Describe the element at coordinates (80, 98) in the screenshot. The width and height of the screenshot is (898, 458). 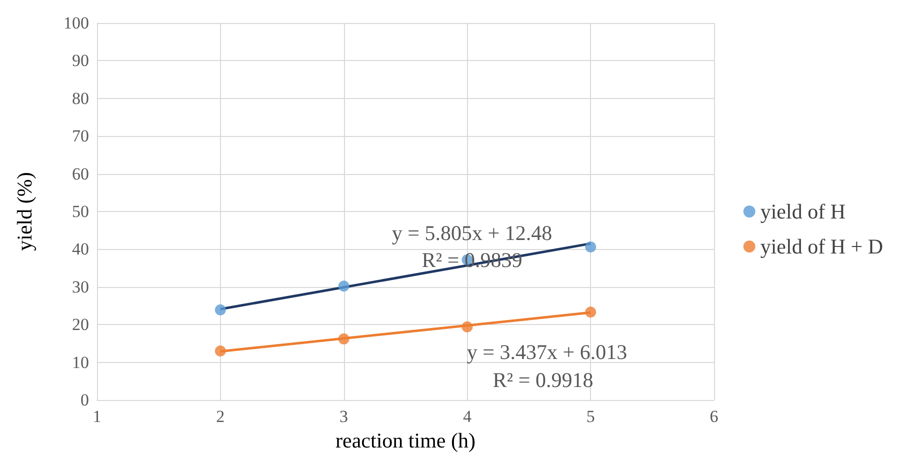
I see `y-tick-label: 80` at that location.